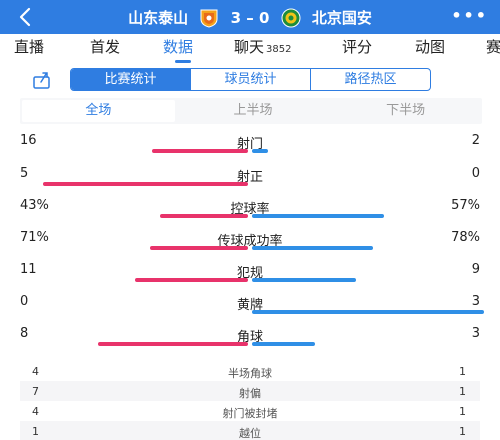 This screenshot has height=440, width=500. I want to click on back-button, so click(26, 17).